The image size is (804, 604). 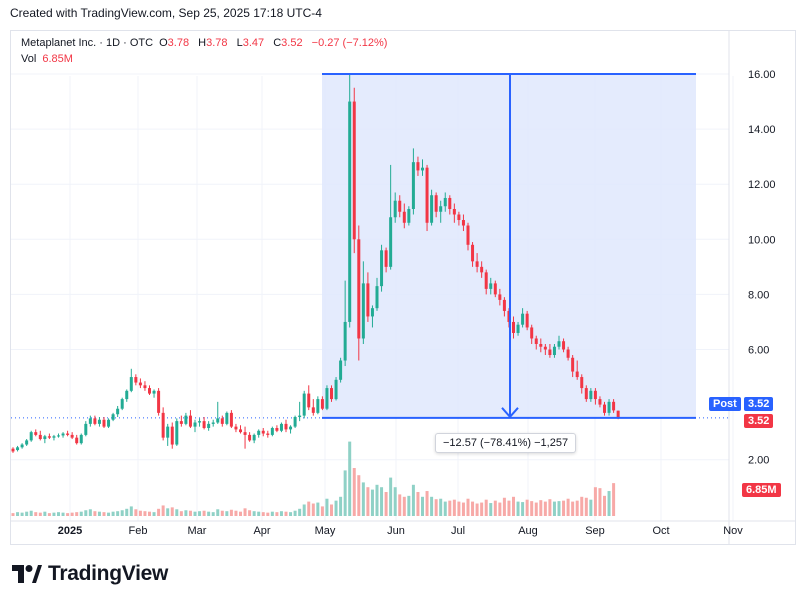 I want to click on y-tick-label: 12.00, so click(x=762, y=185).